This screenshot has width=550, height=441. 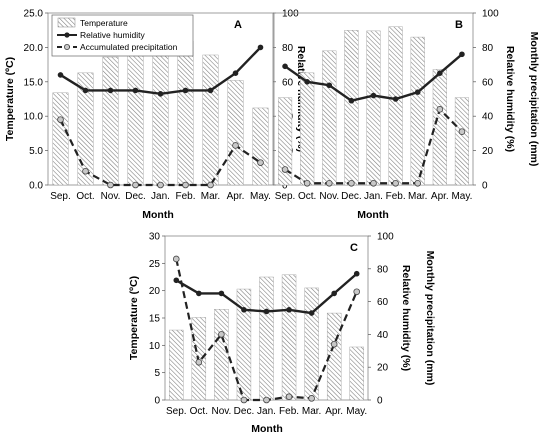 I want to click on point-precipitation-apr, so click(x=235, y=145).